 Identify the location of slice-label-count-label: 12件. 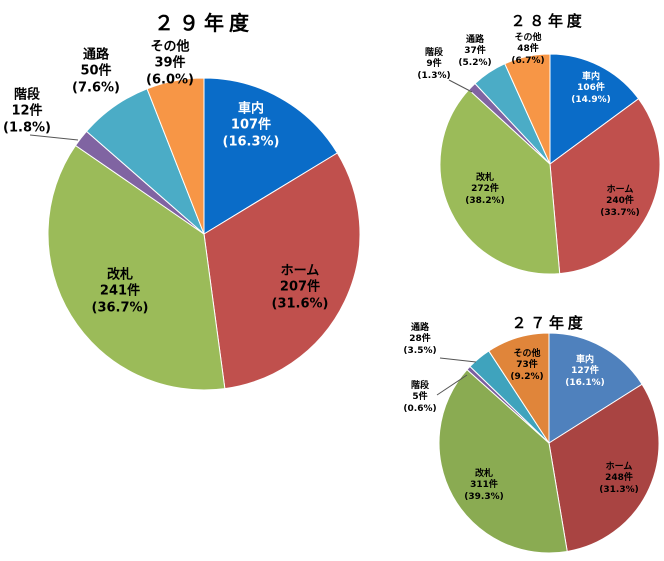
(27, 111).